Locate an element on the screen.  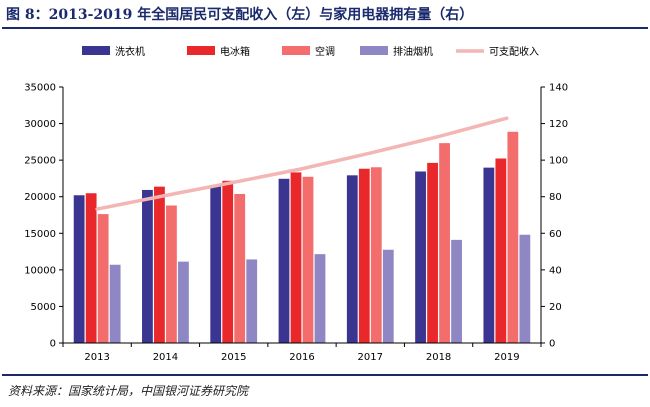
right-tick-label: 0 is located at coordinates (552, 344).